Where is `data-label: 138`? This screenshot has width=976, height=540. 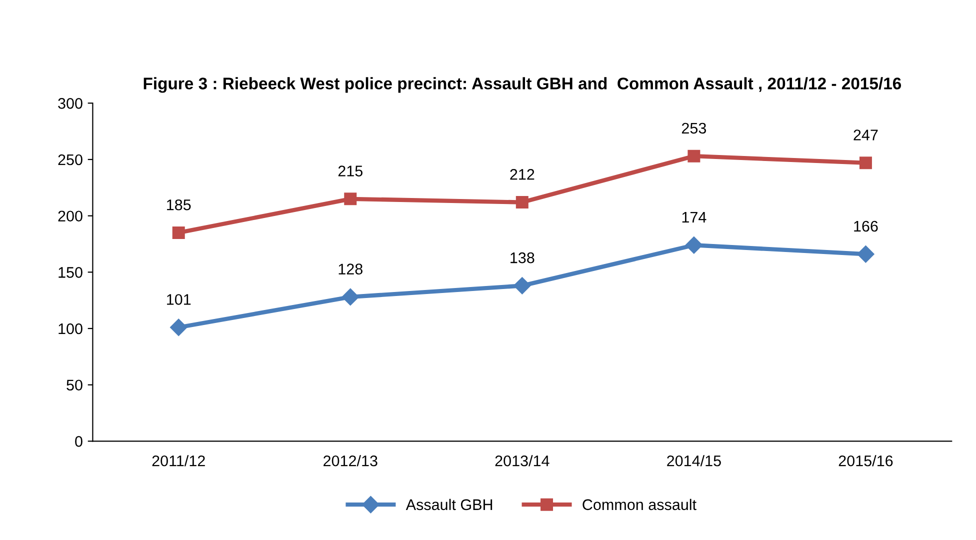 data-label: 138 is located at coordinates (522, 258).